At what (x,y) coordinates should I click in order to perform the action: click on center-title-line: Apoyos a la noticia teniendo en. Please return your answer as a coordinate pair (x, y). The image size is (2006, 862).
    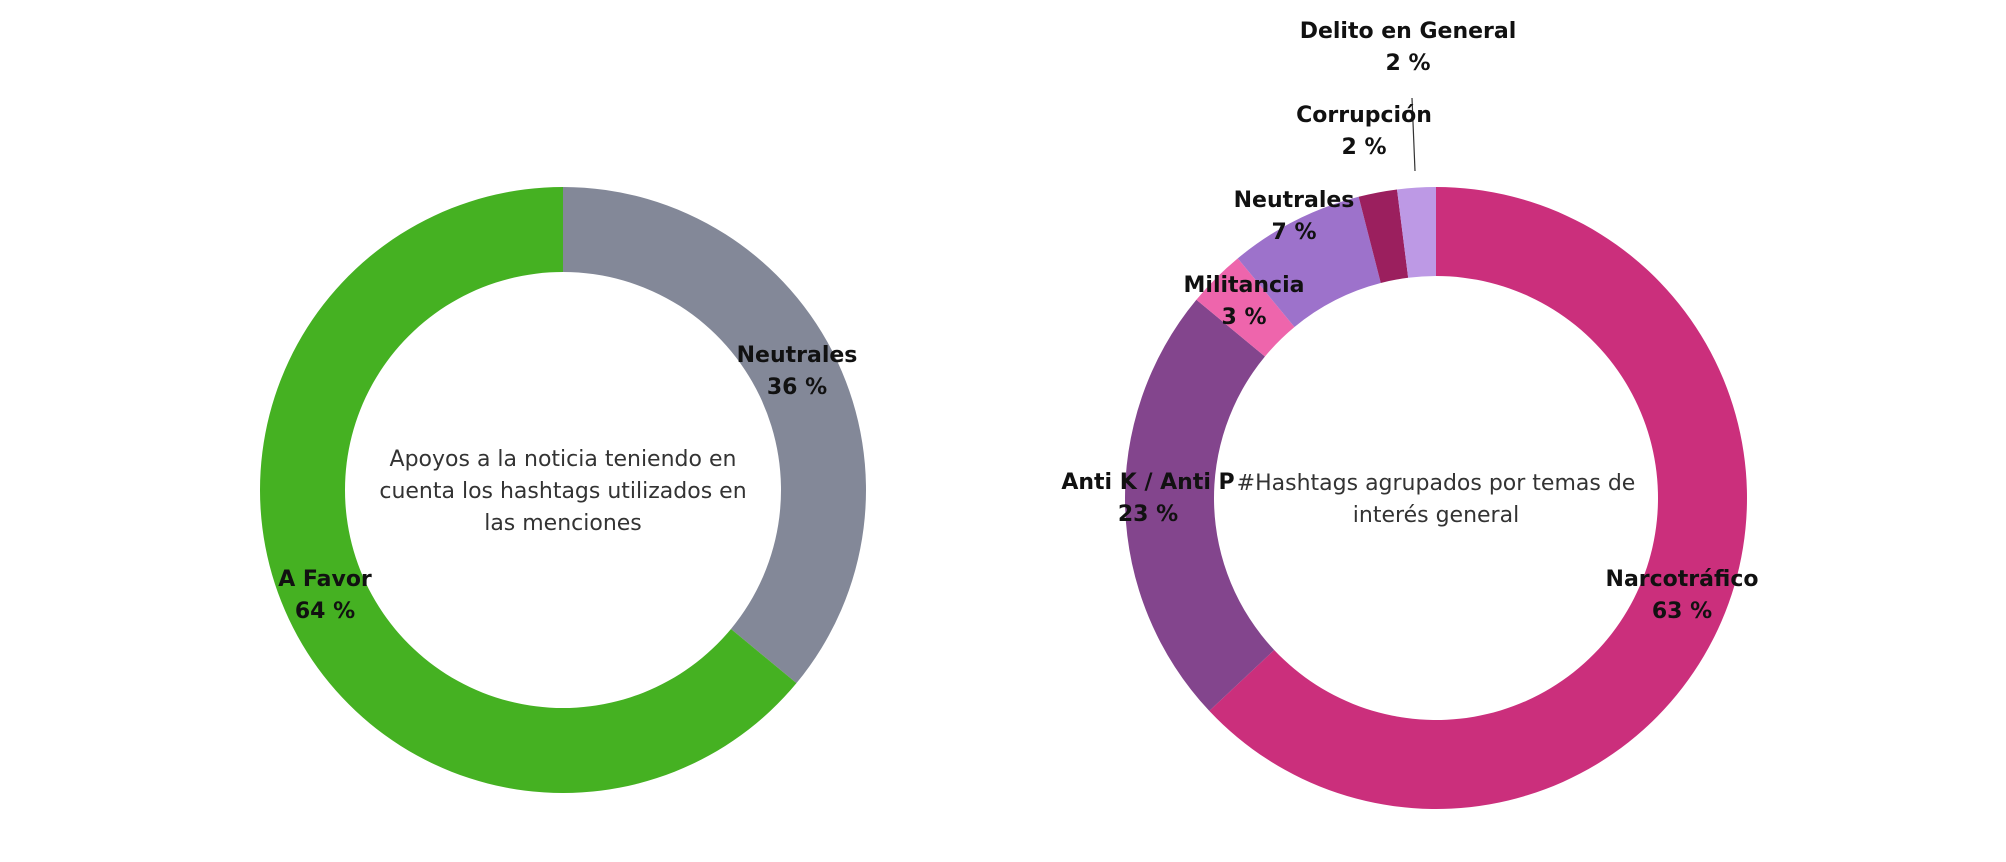
    Looking at the image, I should click on (563, 459).